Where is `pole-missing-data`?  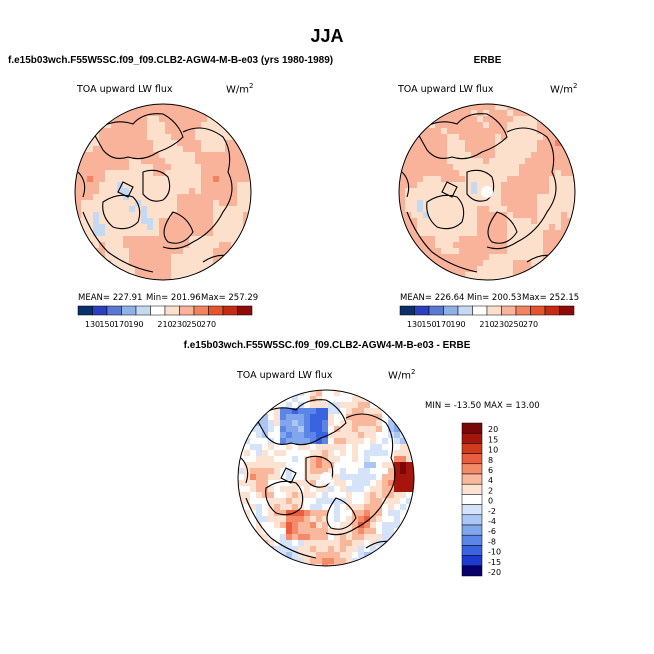
pole-missing-data is located at coordinates (487, 192).